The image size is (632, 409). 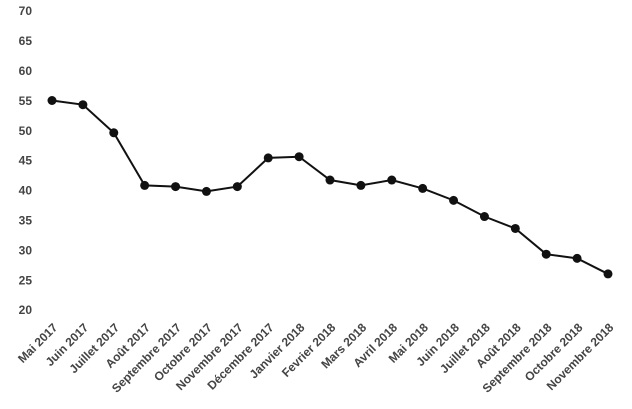 What do you see at coordinates (26, 250) in the screenshot?
I see `y-tick-label: 30` at bounding box center [26, 250].